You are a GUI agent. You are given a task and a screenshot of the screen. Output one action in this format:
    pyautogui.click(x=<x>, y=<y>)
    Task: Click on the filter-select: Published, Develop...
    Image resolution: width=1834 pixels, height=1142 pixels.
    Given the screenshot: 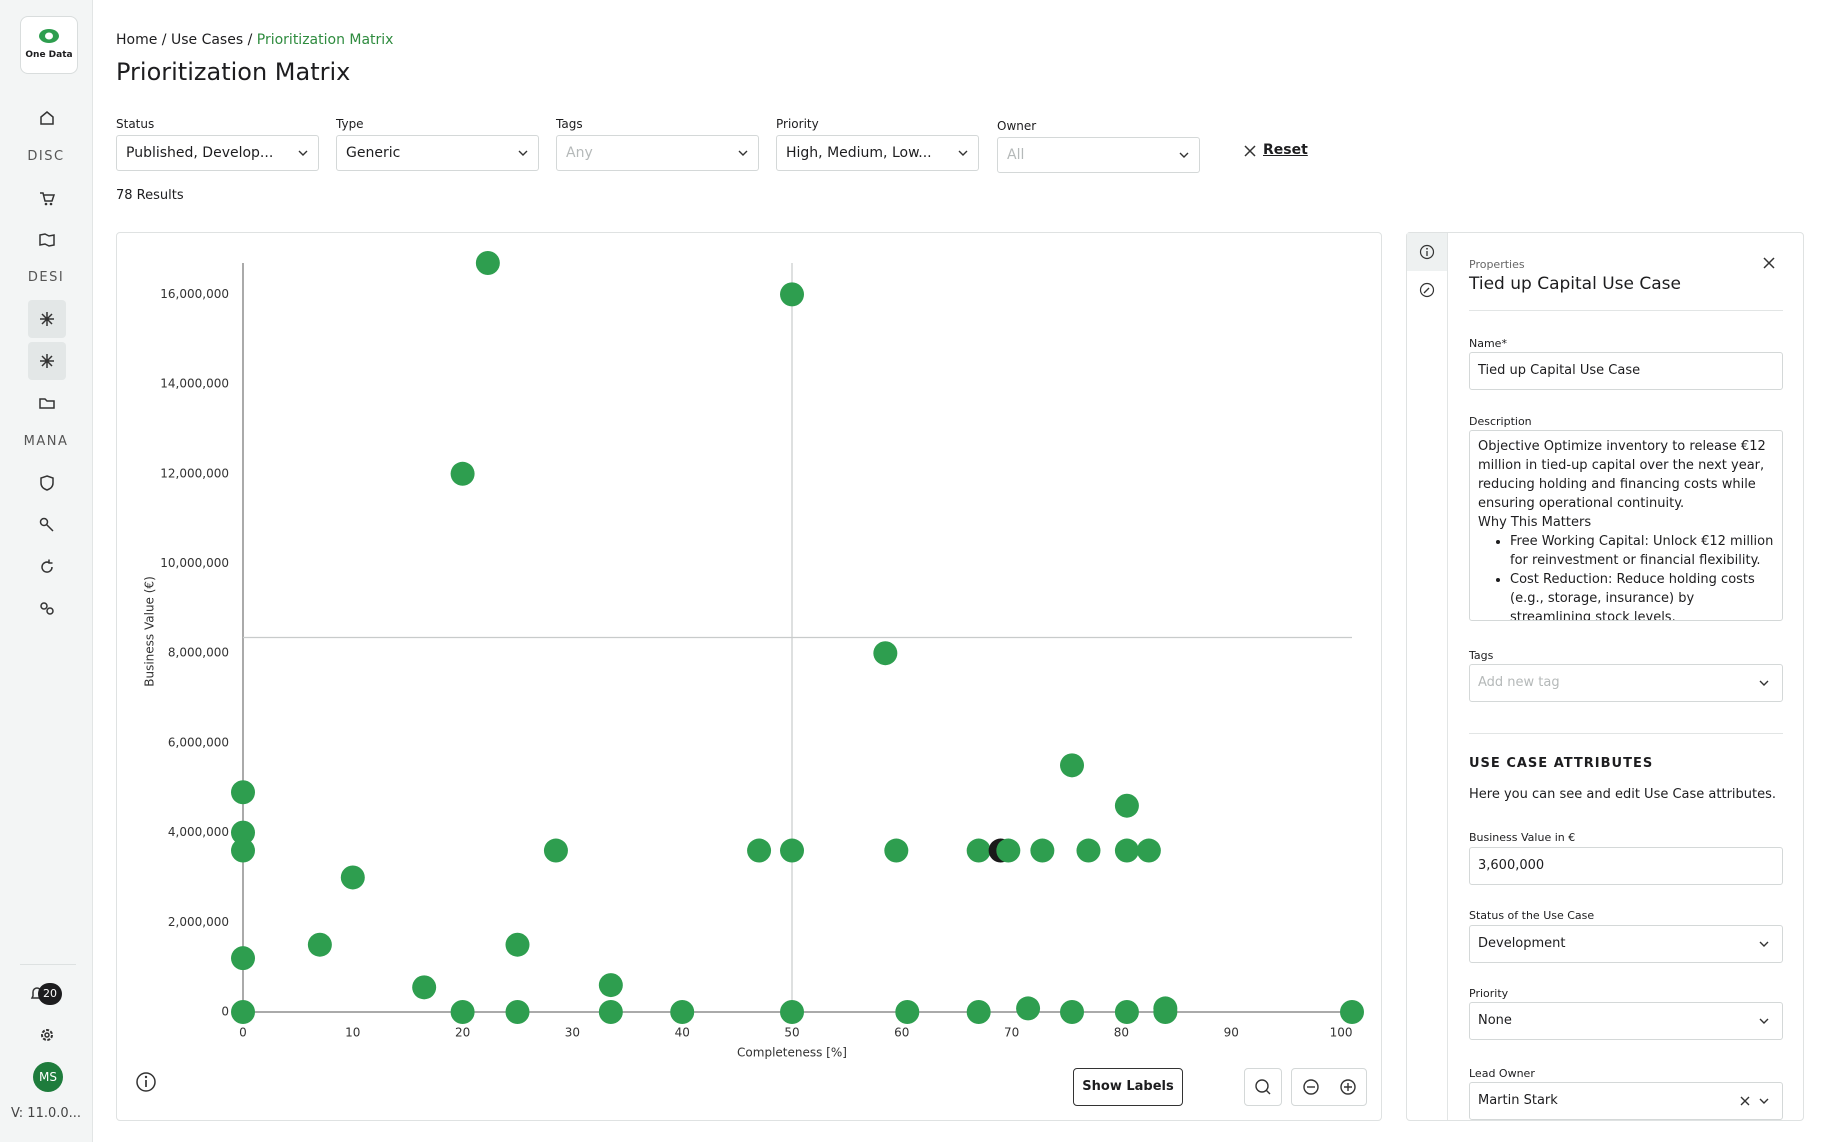 What is the action you would take?
    pyautogui.click(x=217, y=153)
    